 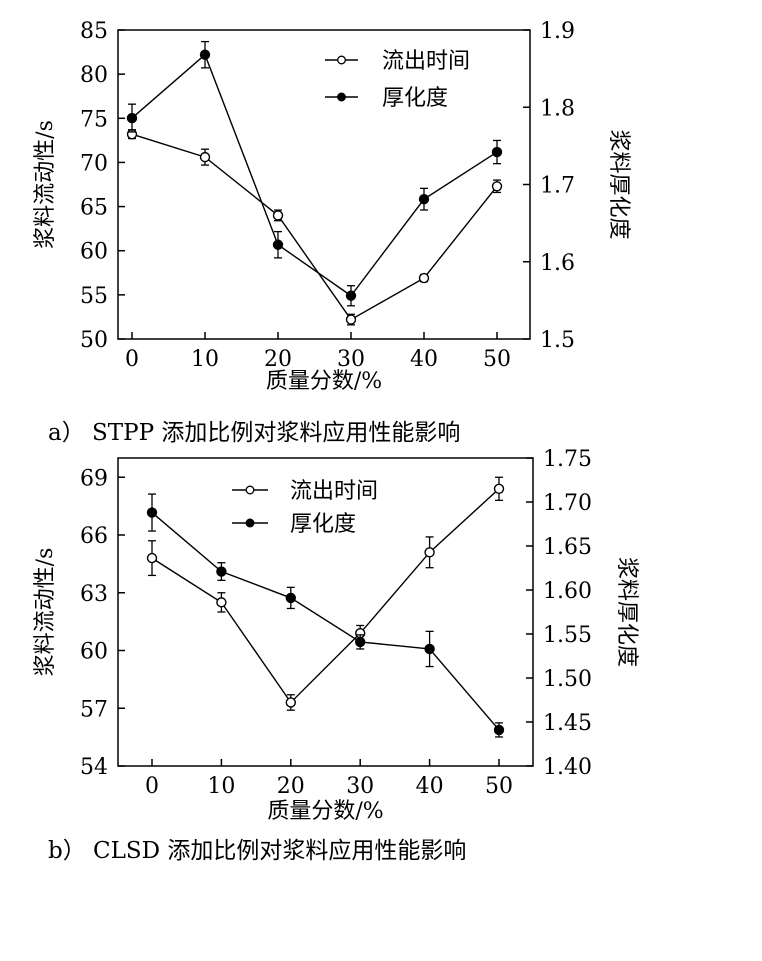 I want to click on y2-tick-label: 1.9, so click(x=557, y=31).